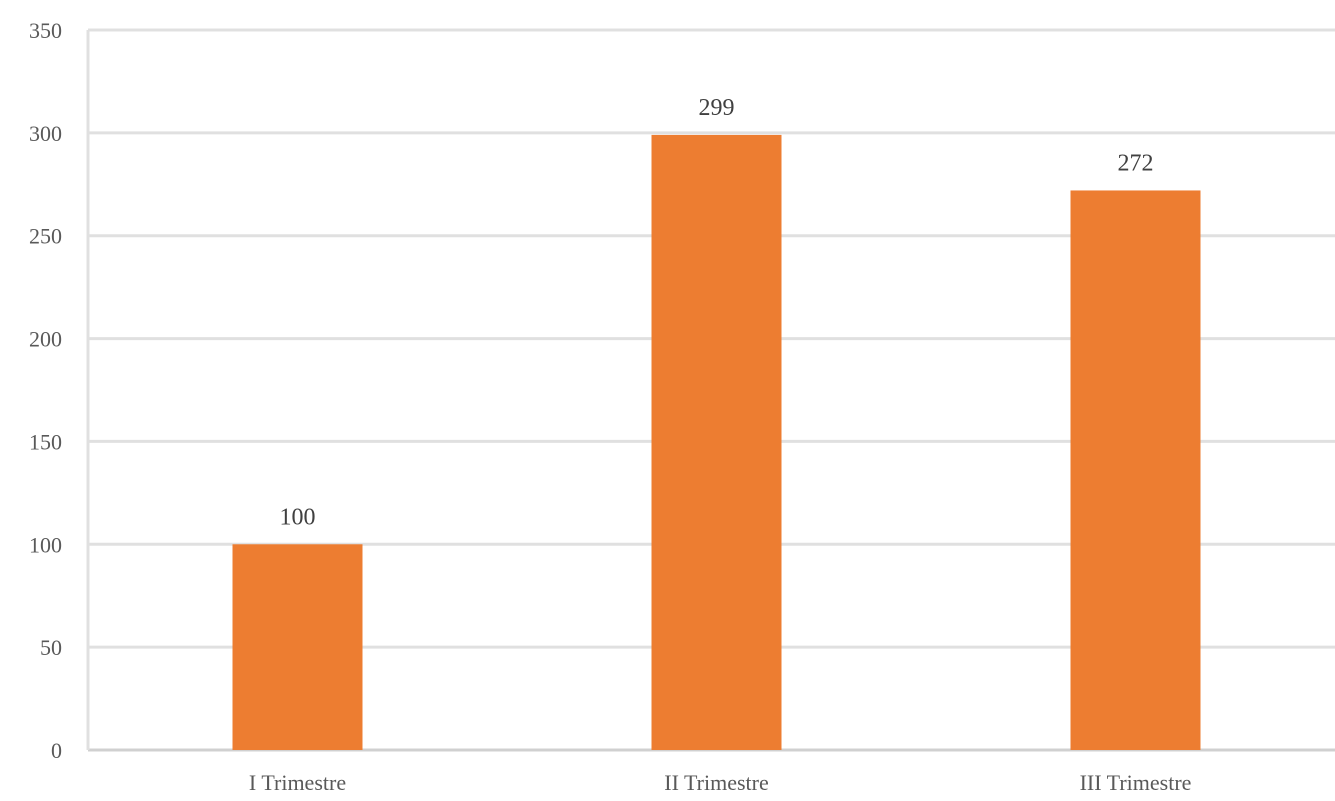 The height and width of the screenshot is (801, 1335). What do you see at coordinates (1136, 163) in the screenshot?
I see `bar-value-label: 272` at bounding box center [1136, 163].